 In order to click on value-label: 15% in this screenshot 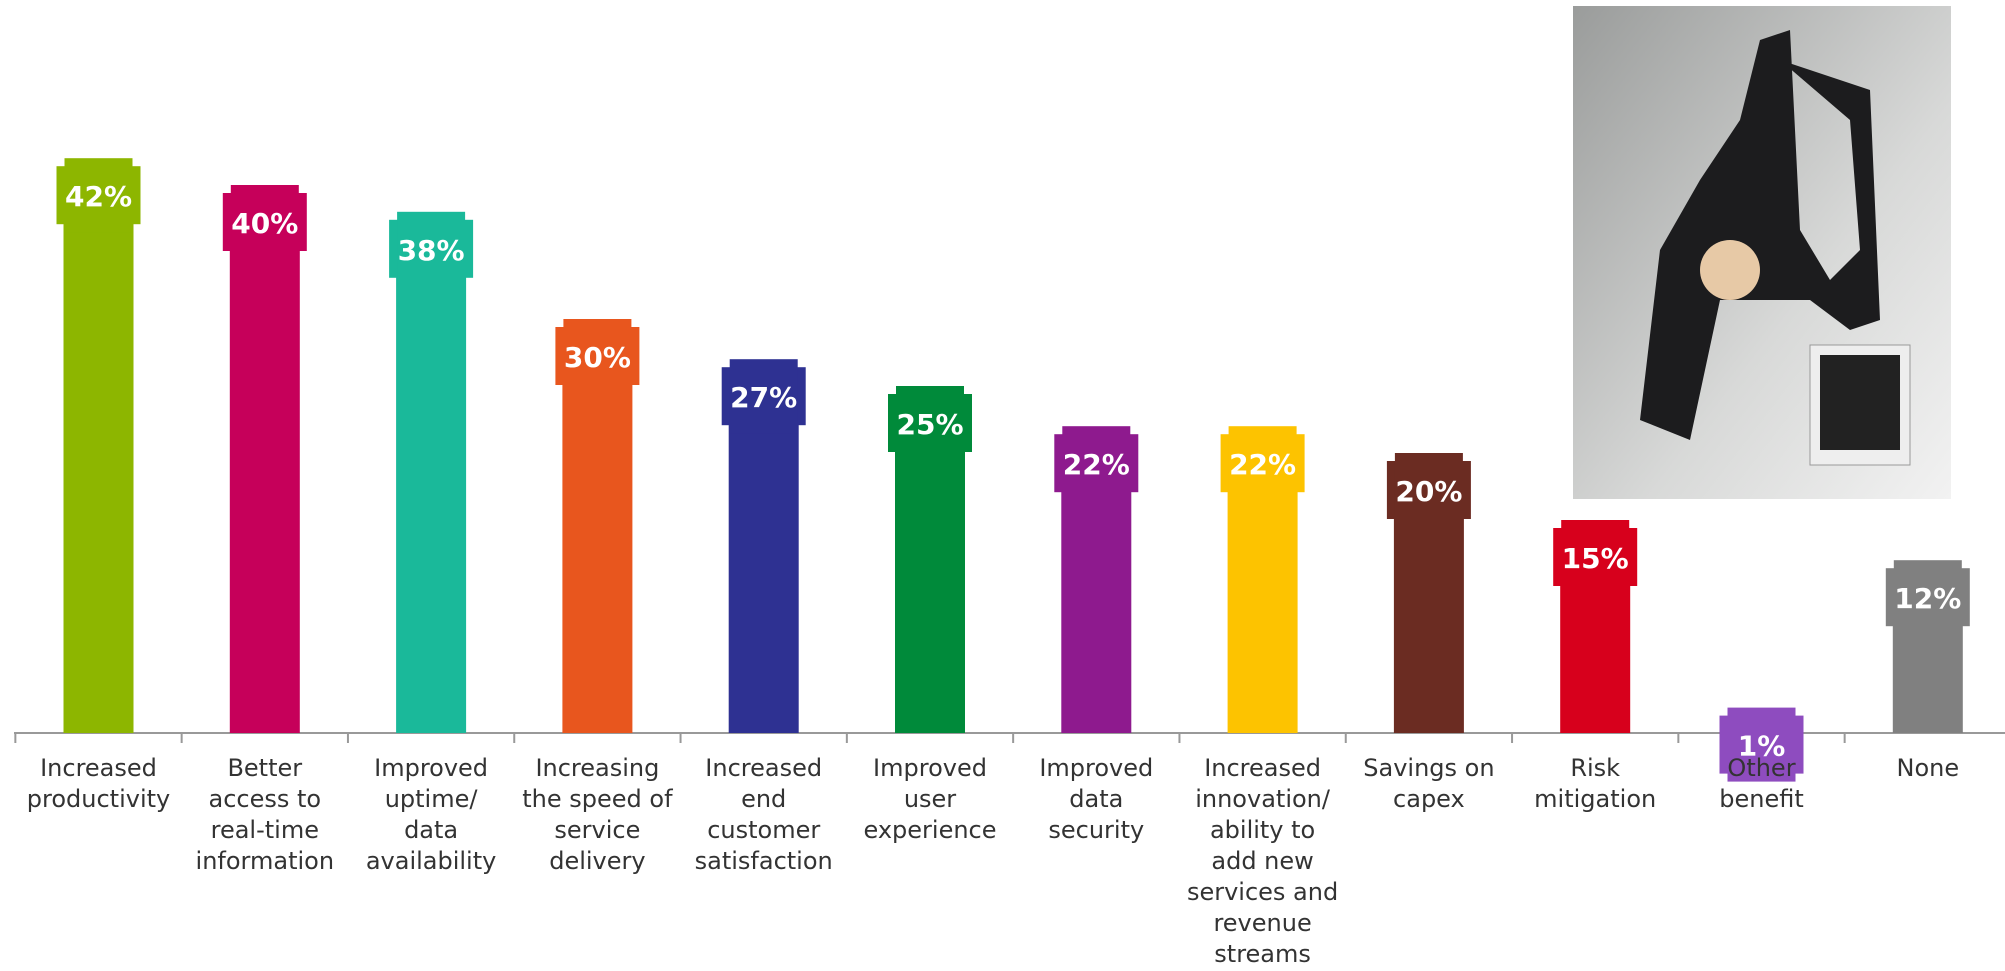, I will do `click(1595, 558)`.